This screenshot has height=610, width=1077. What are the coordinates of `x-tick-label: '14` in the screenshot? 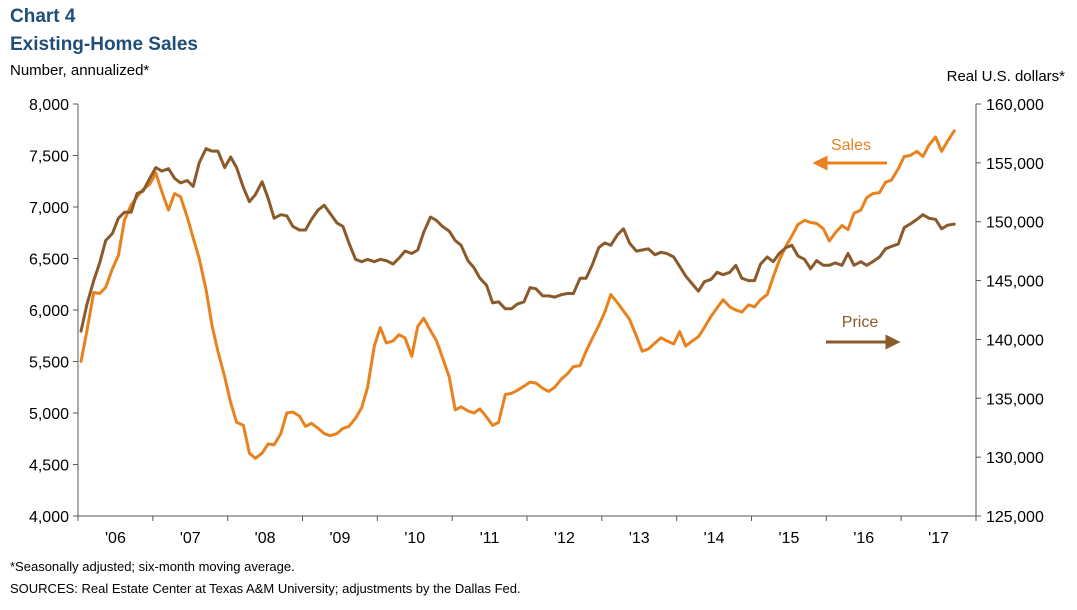 It's located at (714, 538).